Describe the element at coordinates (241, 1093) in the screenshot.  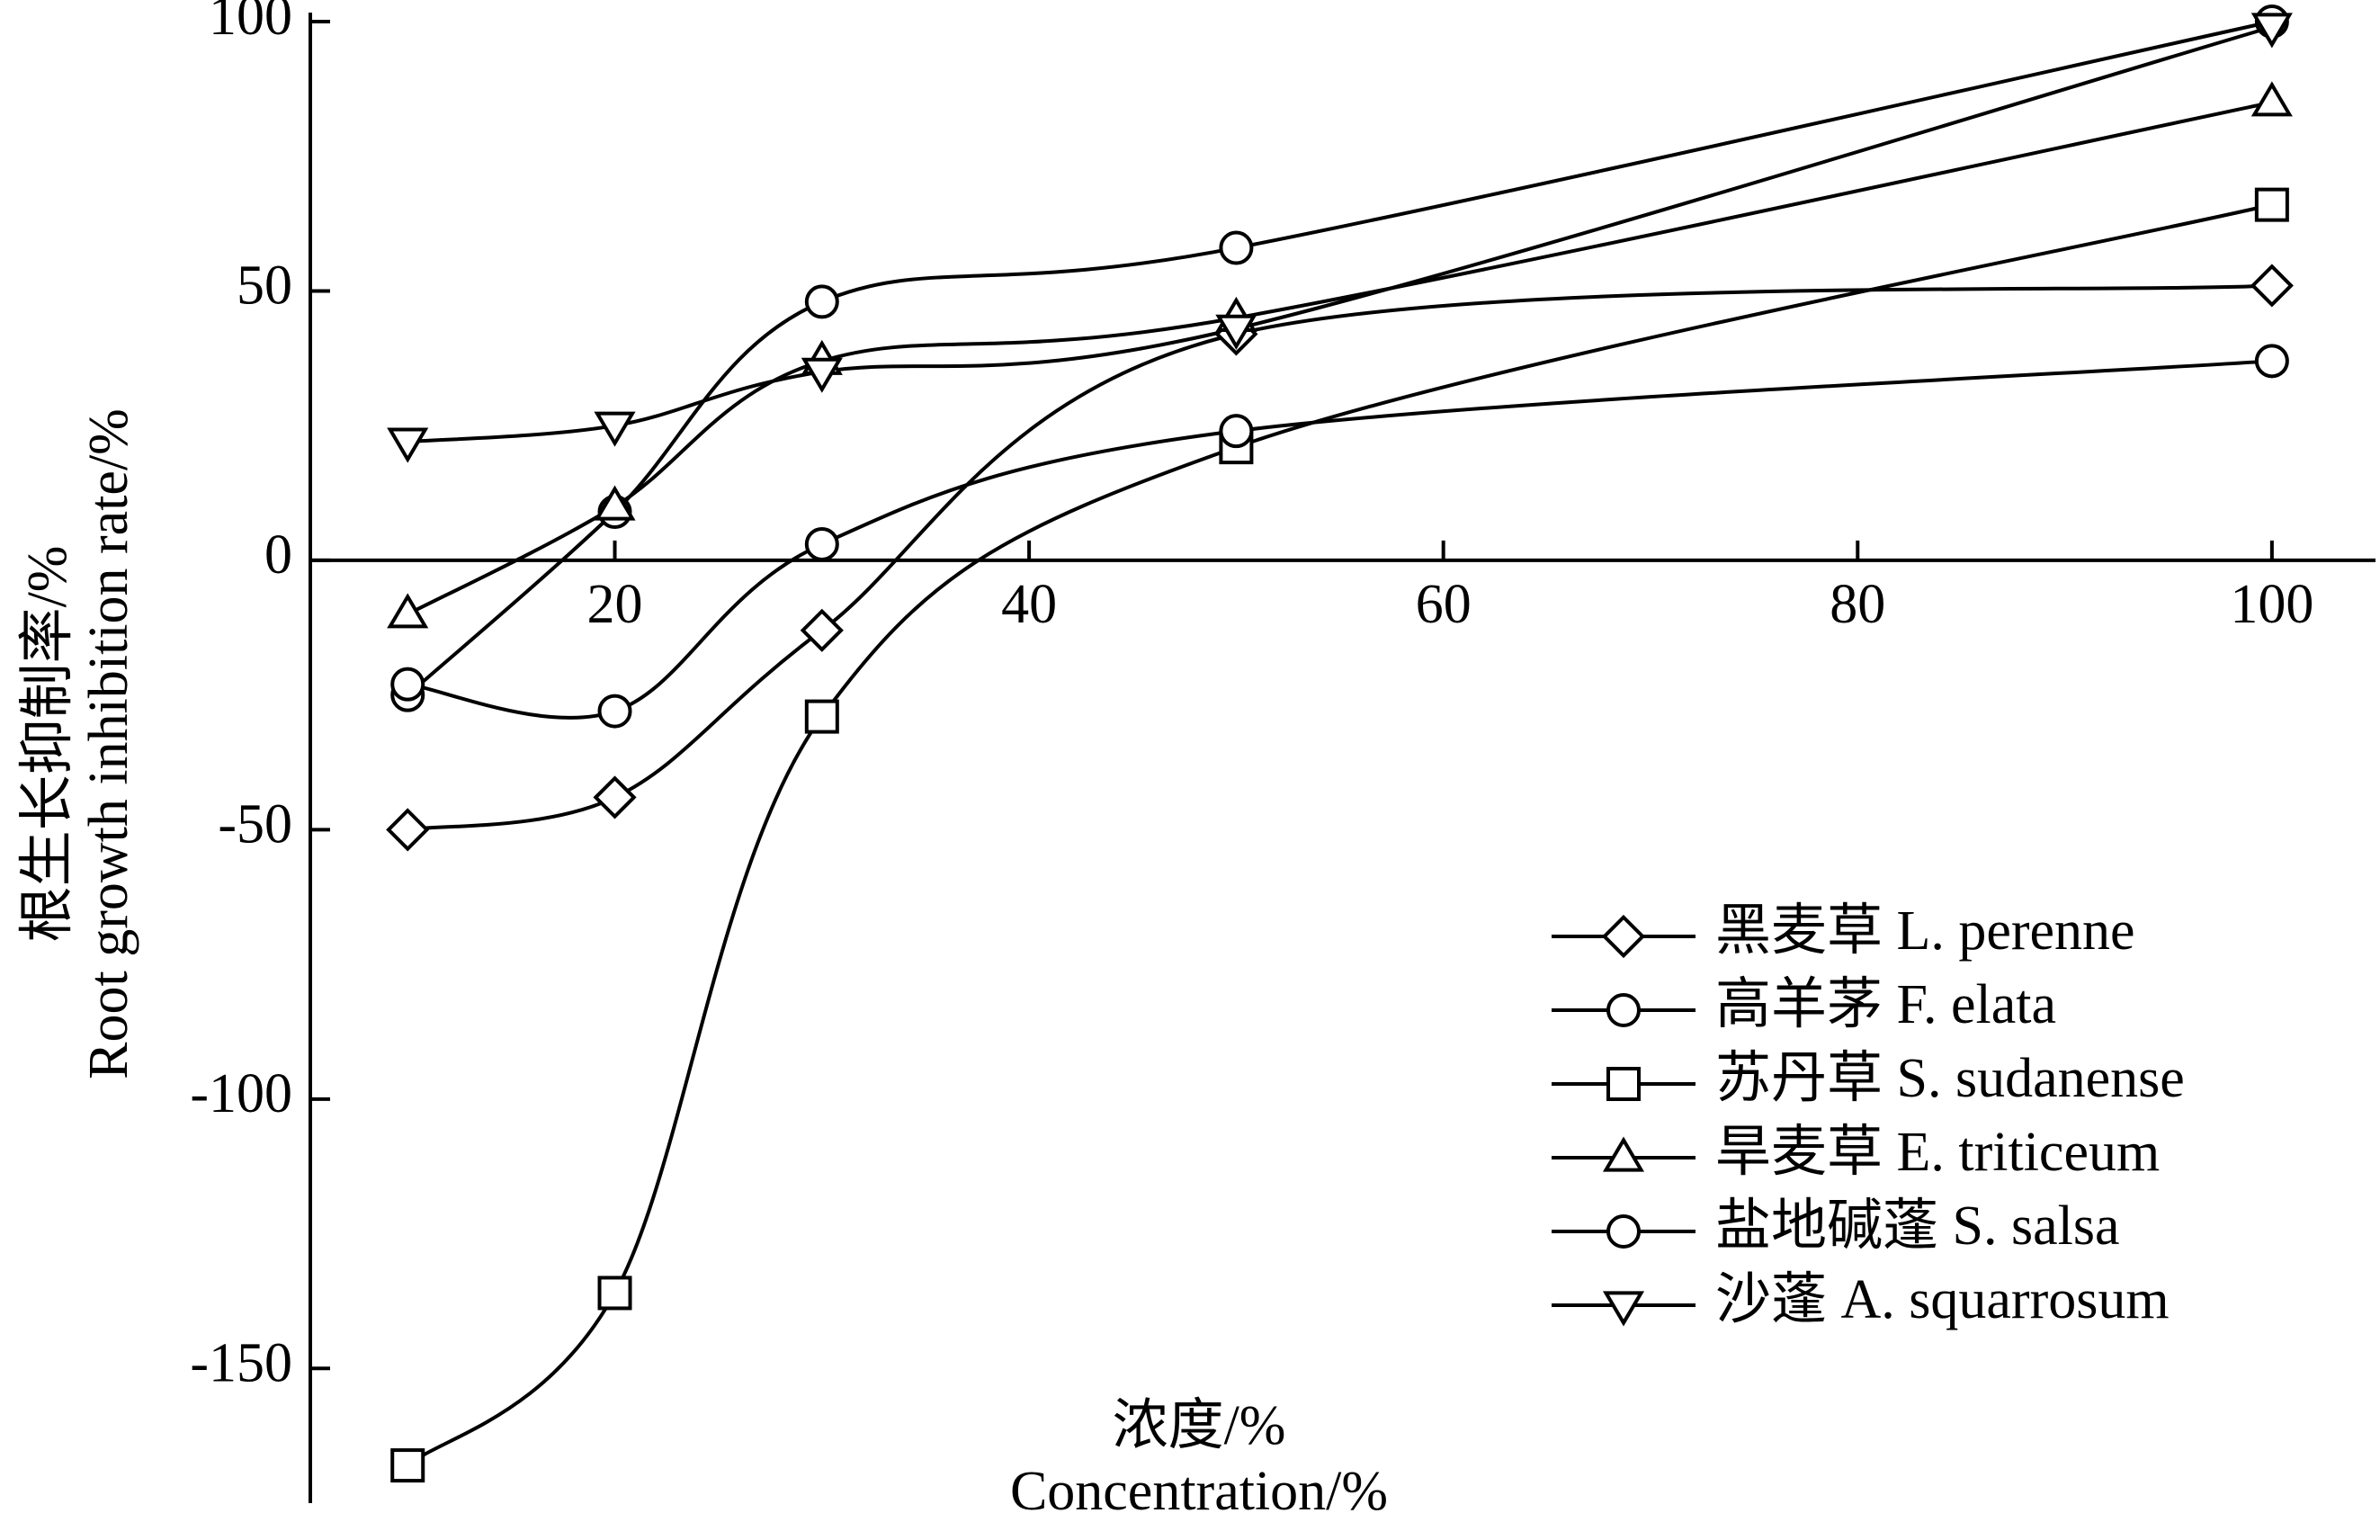
I see `y-tick-label: -100` at that location.